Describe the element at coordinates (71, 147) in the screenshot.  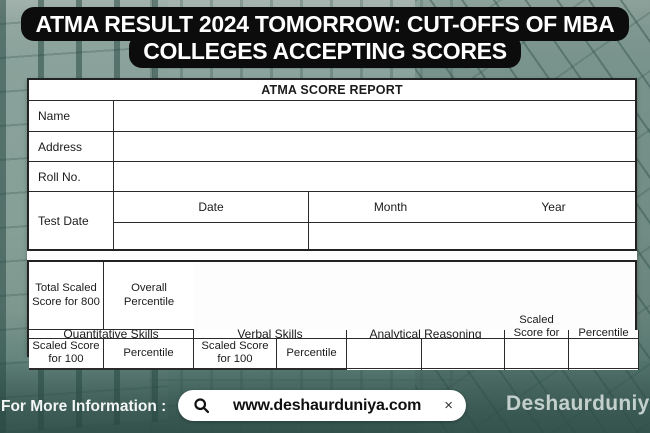
I see `field-label-address: Address` at that location.